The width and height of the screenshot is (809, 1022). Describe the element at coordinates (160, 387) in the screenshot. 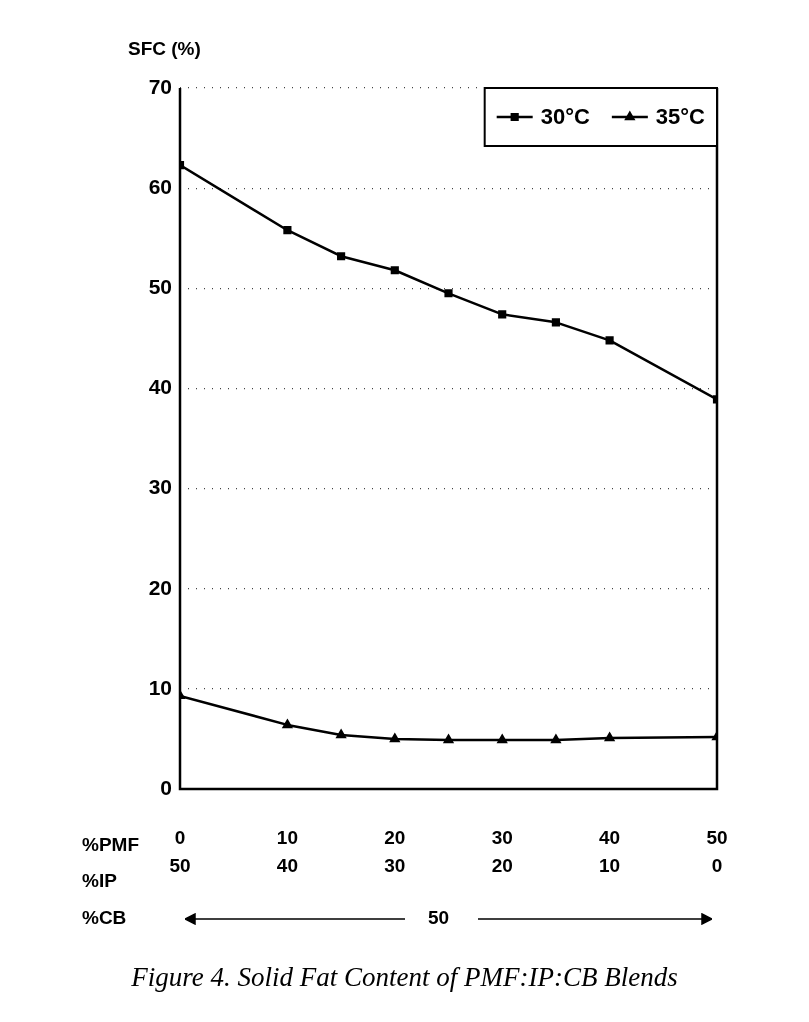

I see `y-tick-label: 40` at that location.